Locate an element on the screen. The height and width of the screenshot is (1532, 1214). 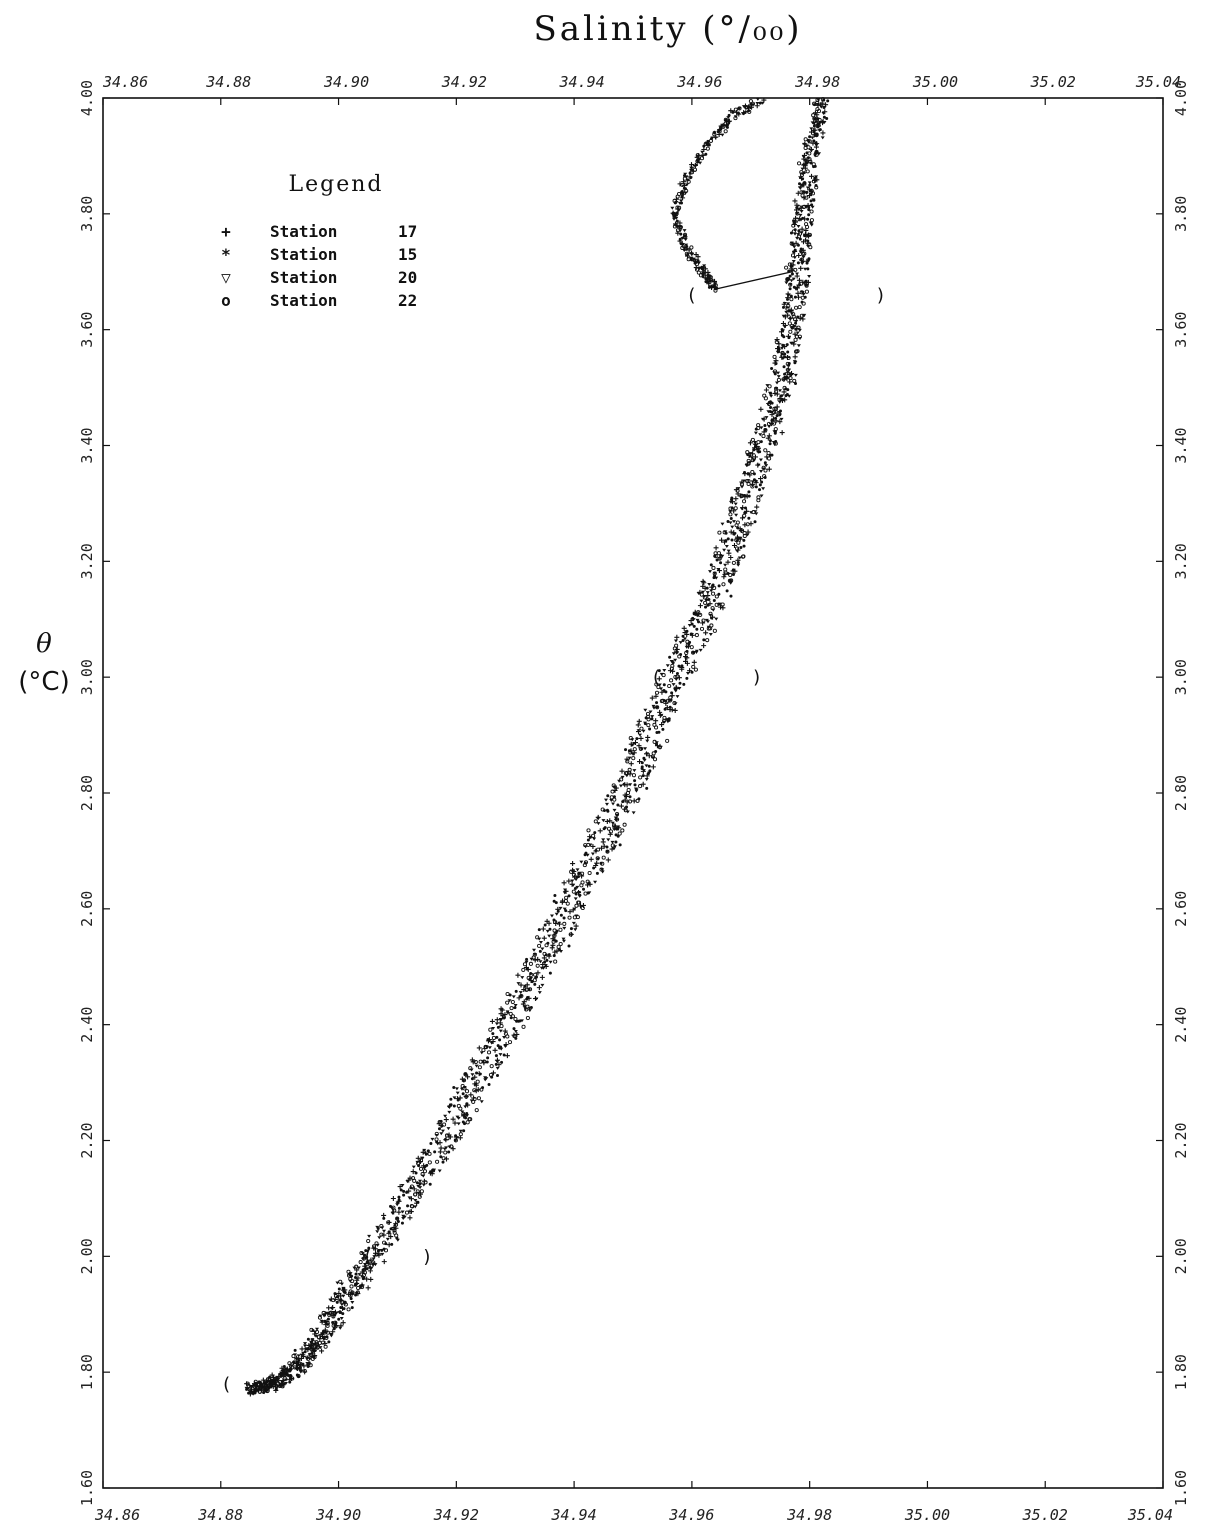
x-tick-label-bottom: 35.02 is located at coordinates (1045, 1515).